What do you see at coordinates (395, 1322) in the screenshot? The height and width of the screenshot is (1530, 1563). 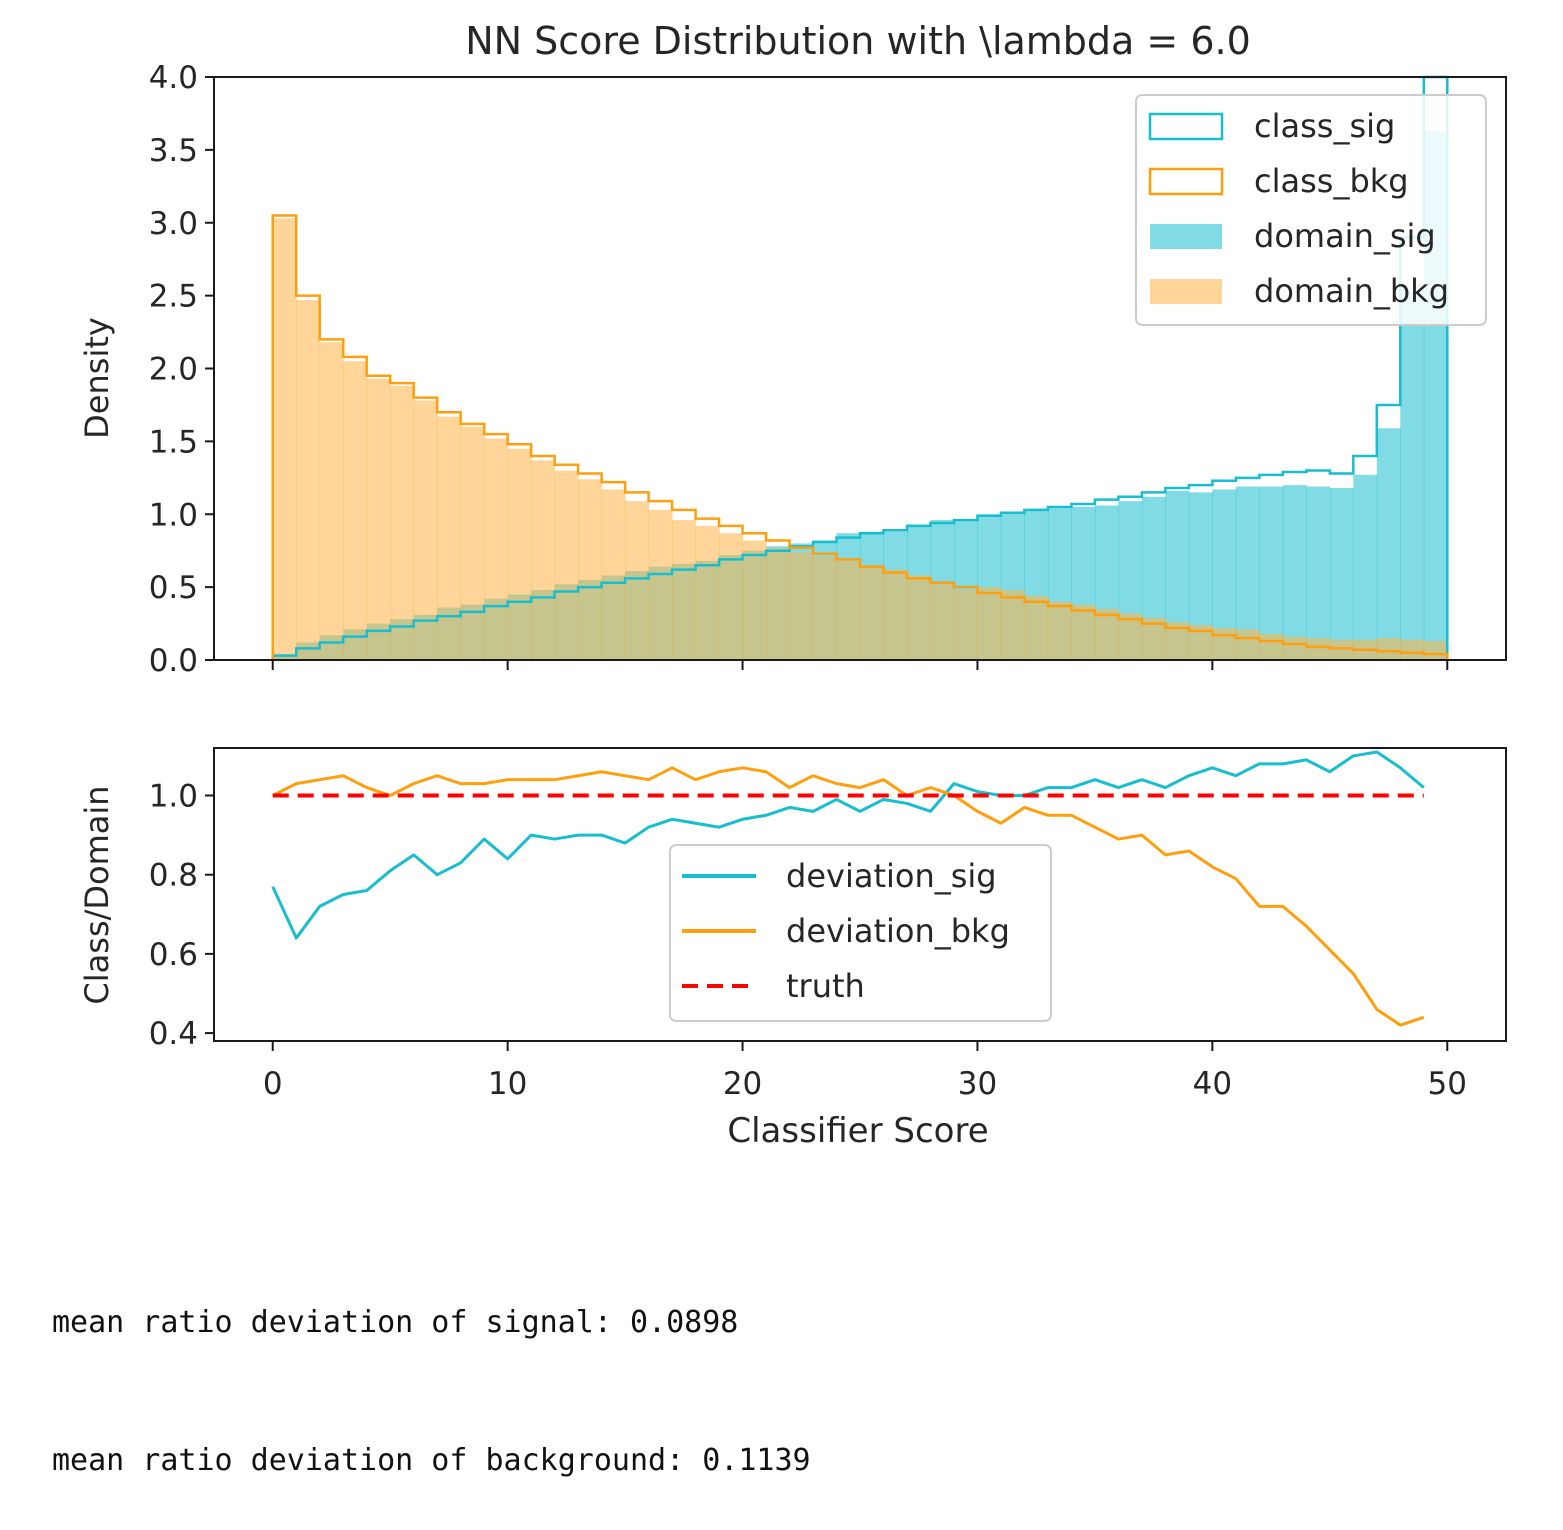 I see `signal-deviation-text: mean ratio deviation of signal: 0.0898` at bounding box center [395, 1322].